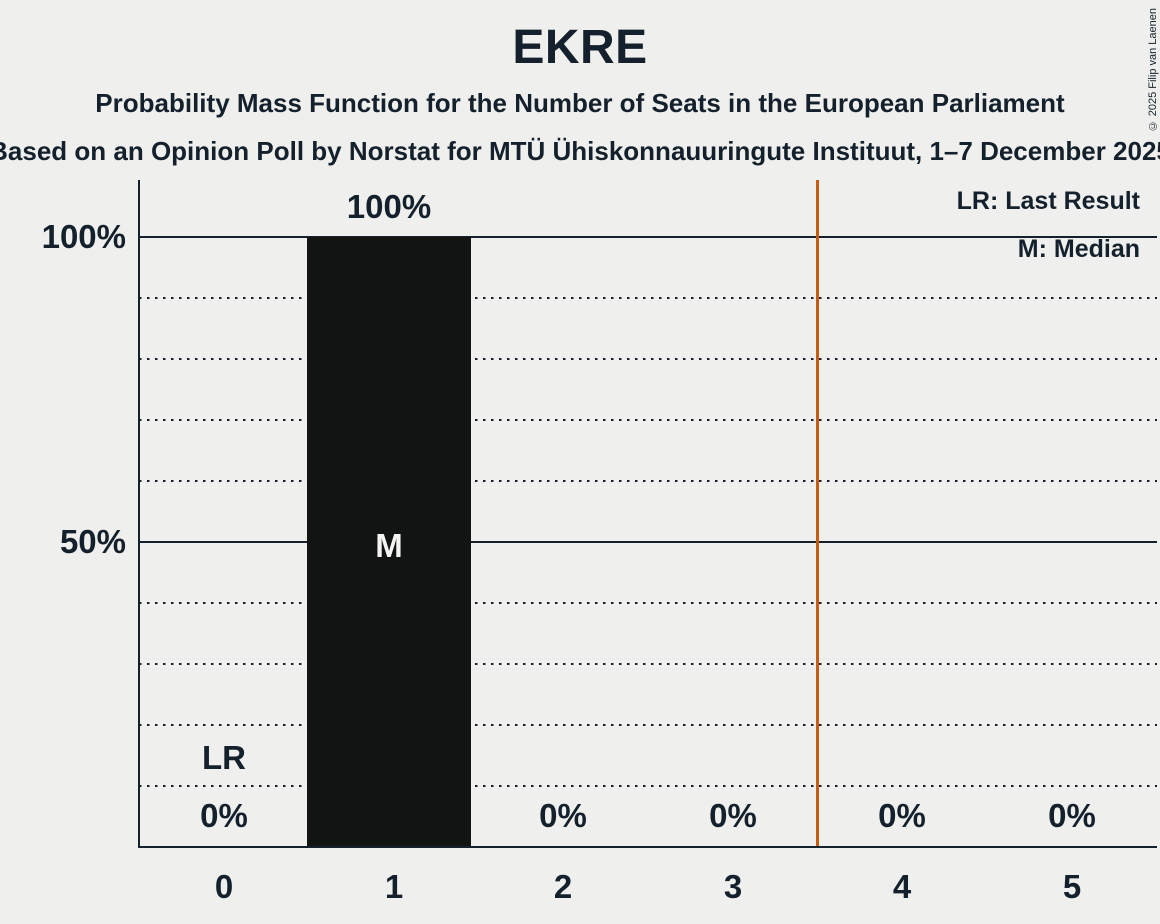 The width and height of the screenshot is (1160, 924). What do you see at coordinates (389, 545) in the screenshot?
I see `median-marker-label: M` at bounding box center [389, 545].